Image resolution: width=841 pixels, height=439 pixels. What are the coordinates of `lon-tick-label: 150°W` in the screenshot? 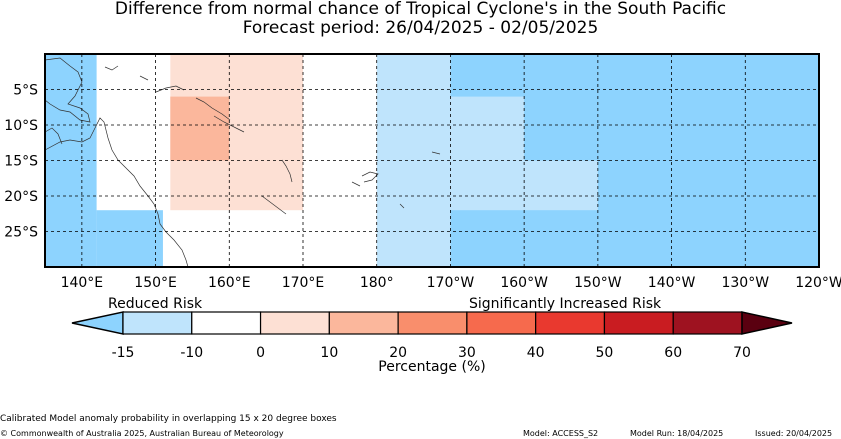 It's located at (598, 283).